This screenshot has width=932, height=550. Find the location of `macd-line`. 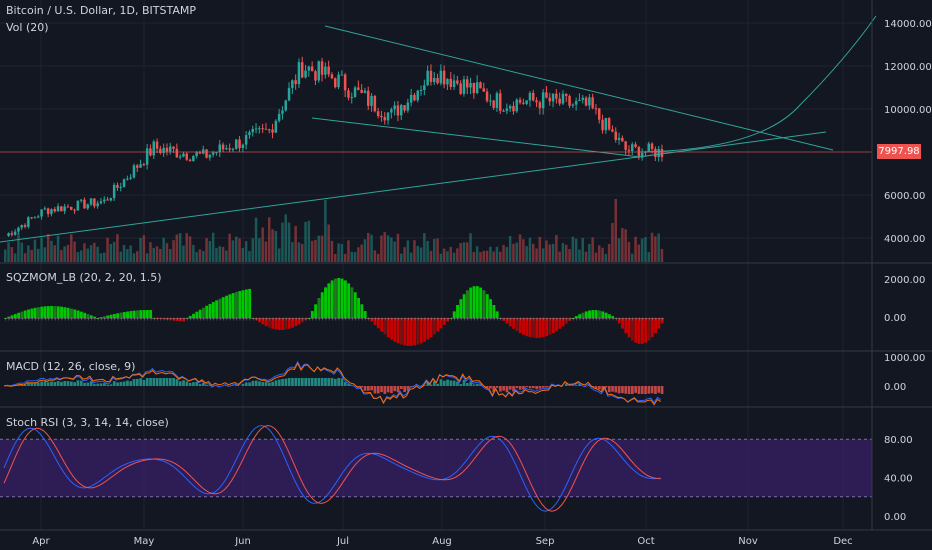

macd-line is located at coordinates (332, 382).